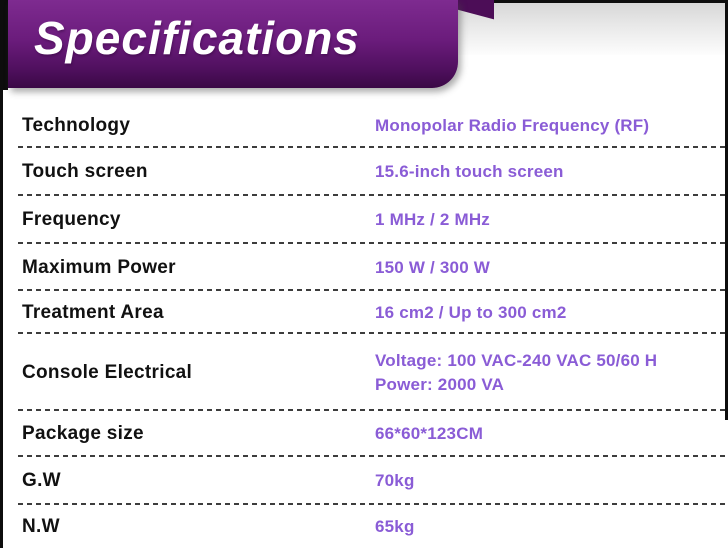  I want to click on spec-value: Monopolar Radio Frequency (RF), so click(512, 125).